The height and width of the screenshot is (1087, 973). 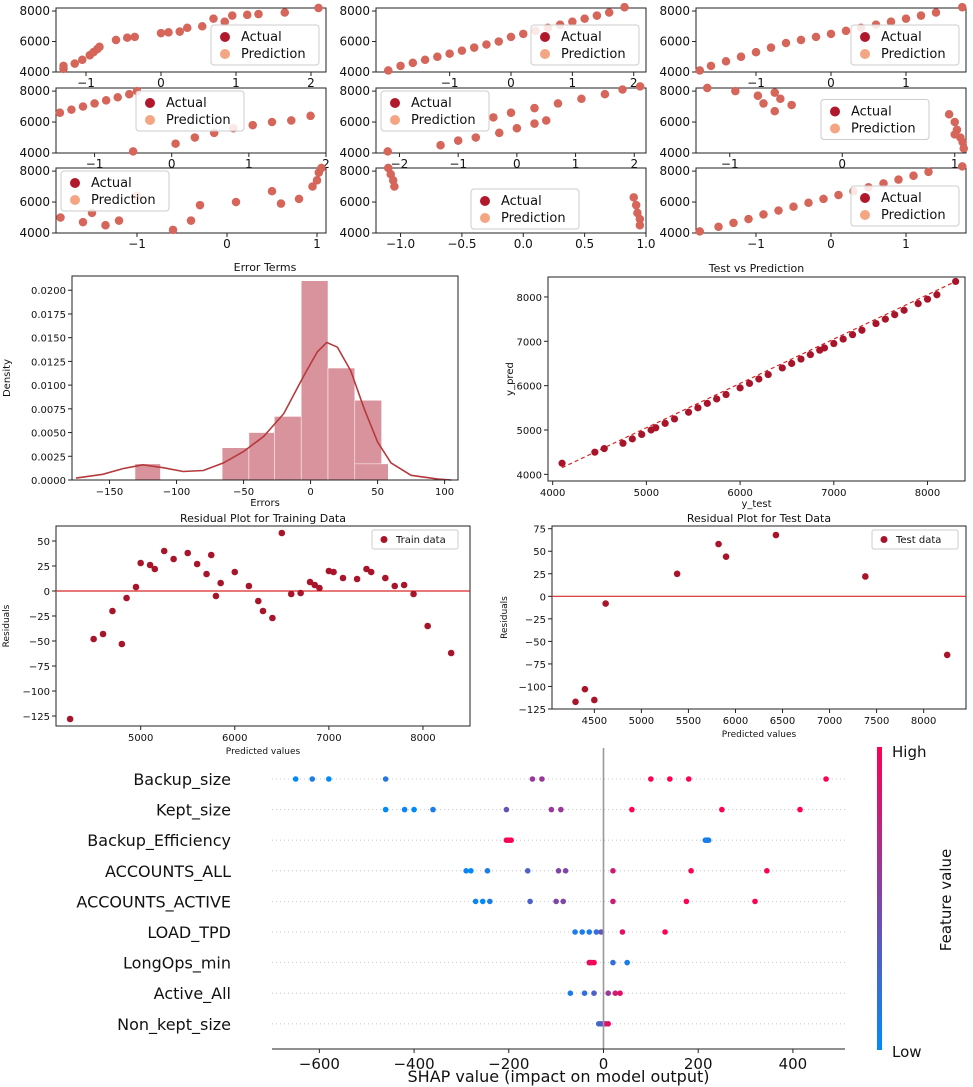 I want to click on x-tick-label: 5500, so click(x=688, y=721).